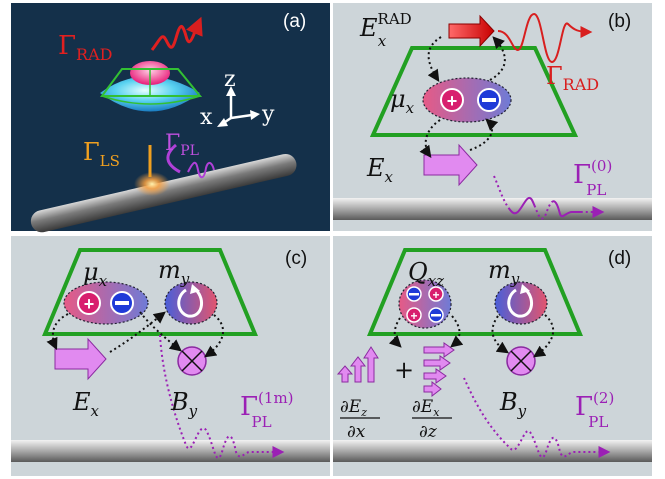 This screenshot has height=479, width=665. Describe the element at coordinates (500, 334) in the screenshot. I see `coupling-arrow-d3` at that location.